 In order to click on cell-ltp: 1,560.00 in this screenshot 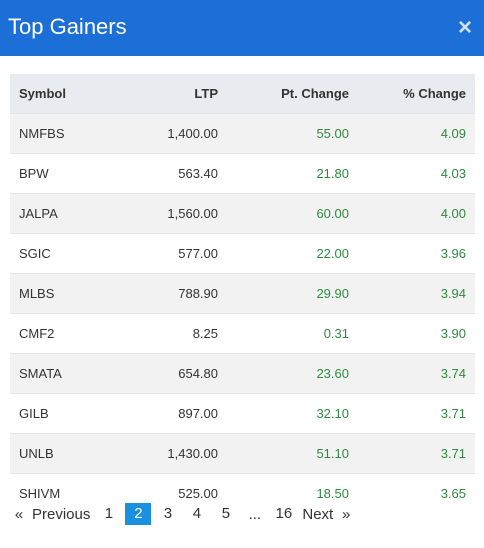, I will do `click(179, 213)`.